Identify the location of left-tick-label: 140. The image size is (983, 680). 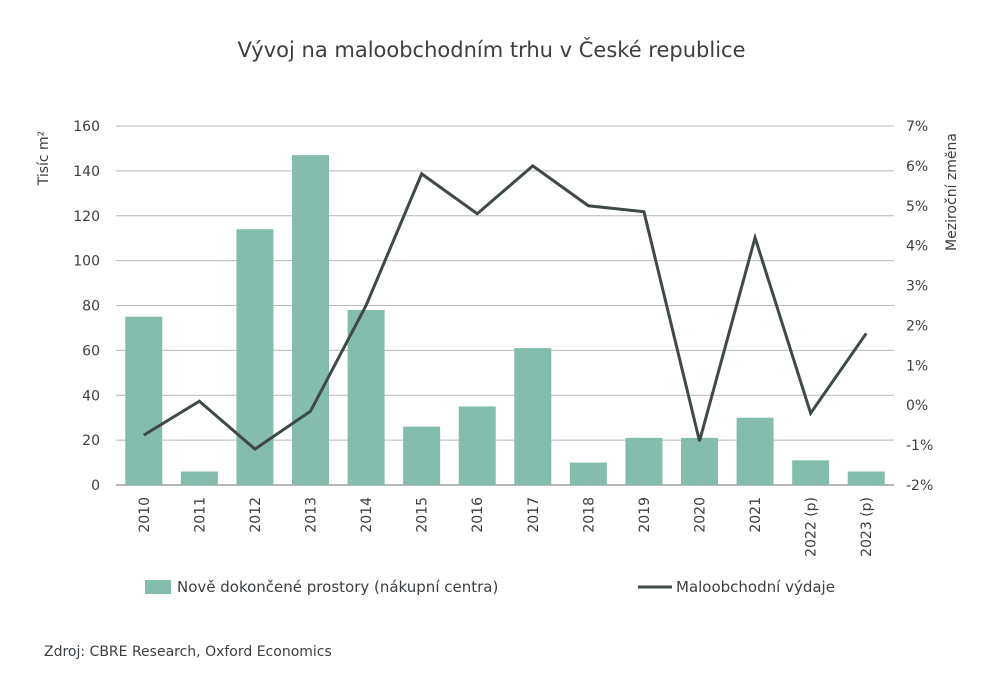
(86, 172).